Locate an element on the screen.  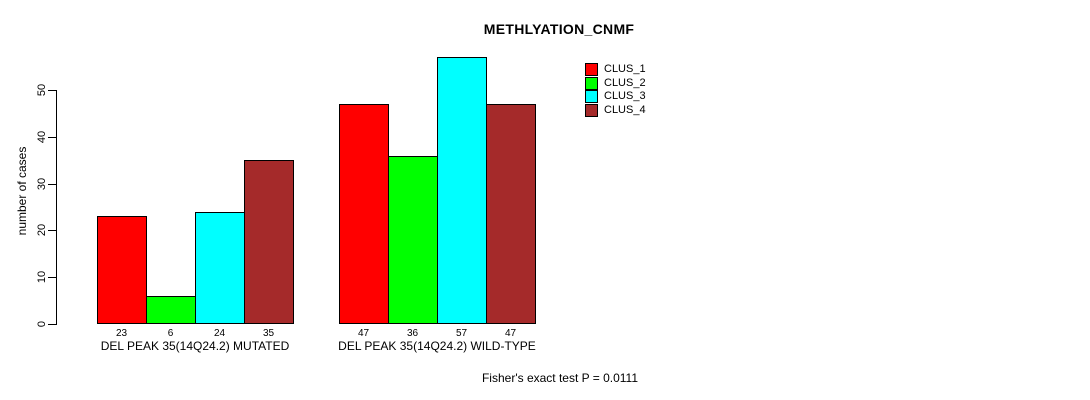
bar-value-label: 57 is located at coordinates (461, 333).